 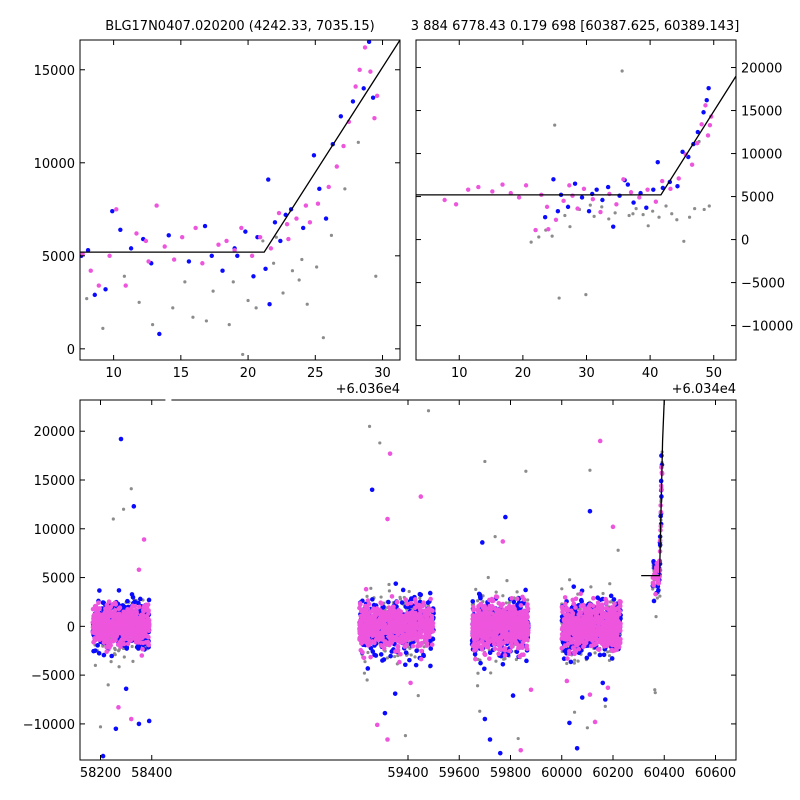 I want to click on zoom-left-xtick-label: 20, so click(x=248, y=373).